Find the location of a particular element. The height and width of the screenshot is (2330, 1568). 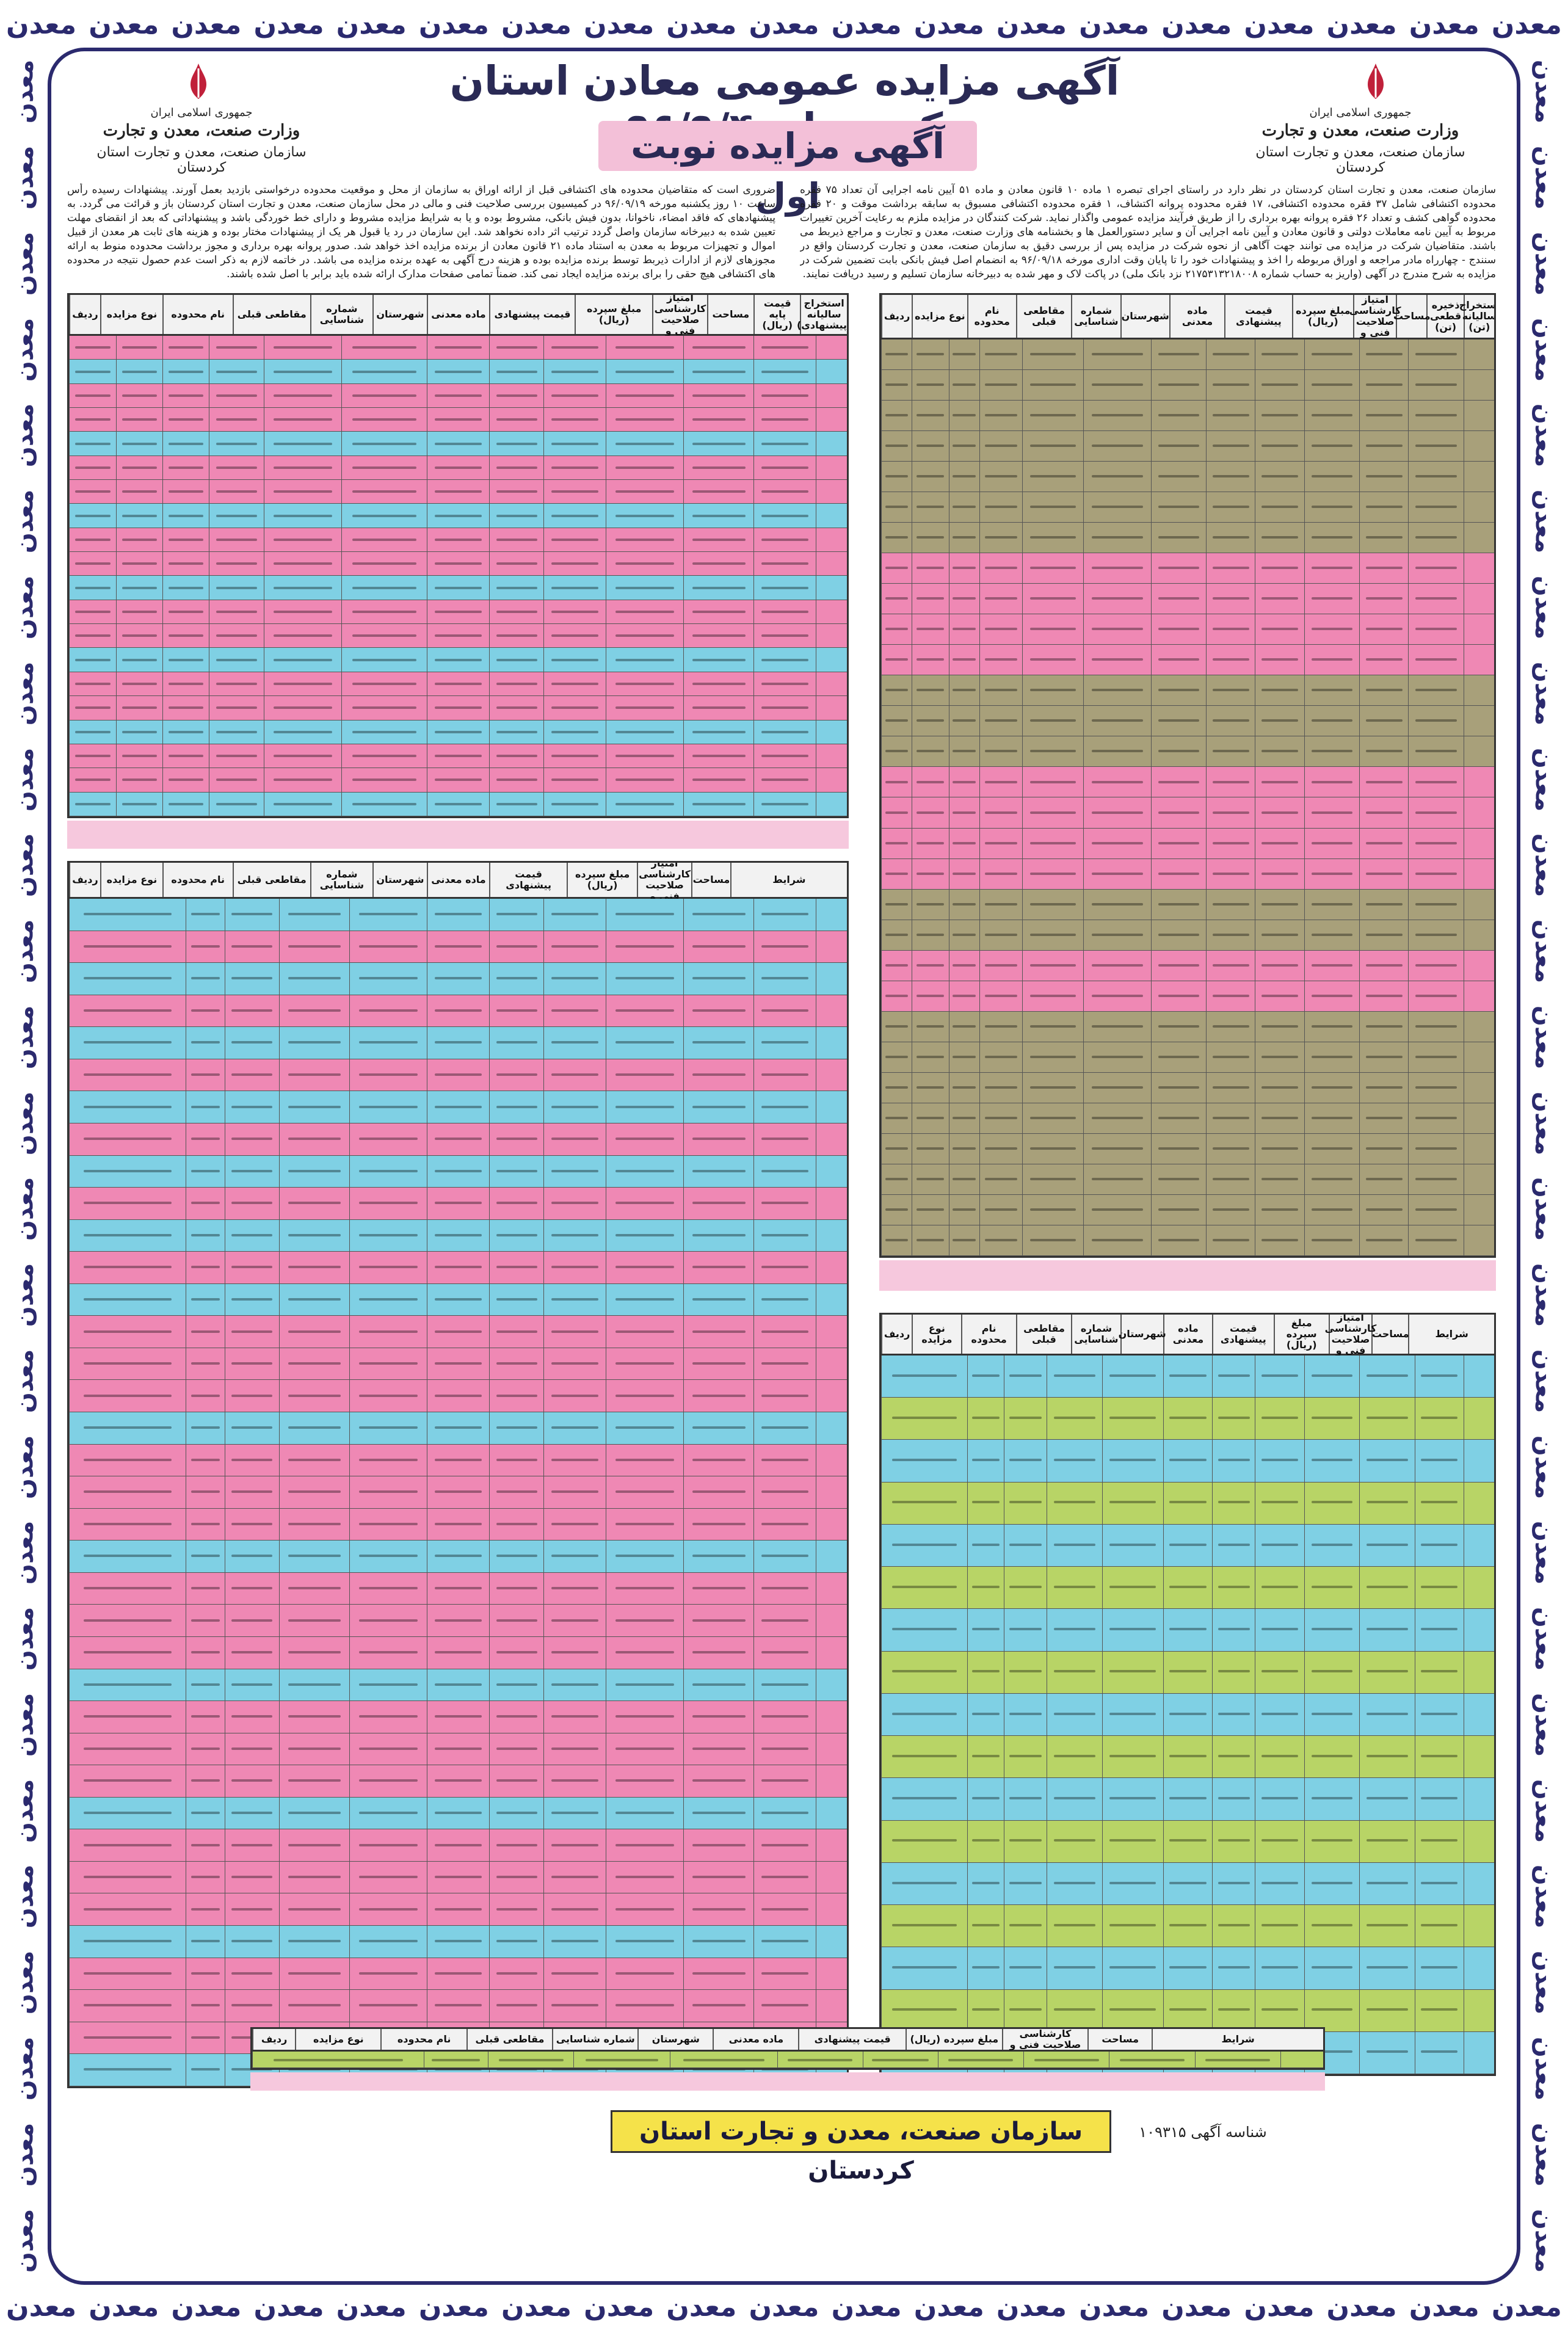

column-header: ردیف is located at coordinates (896, 1334).